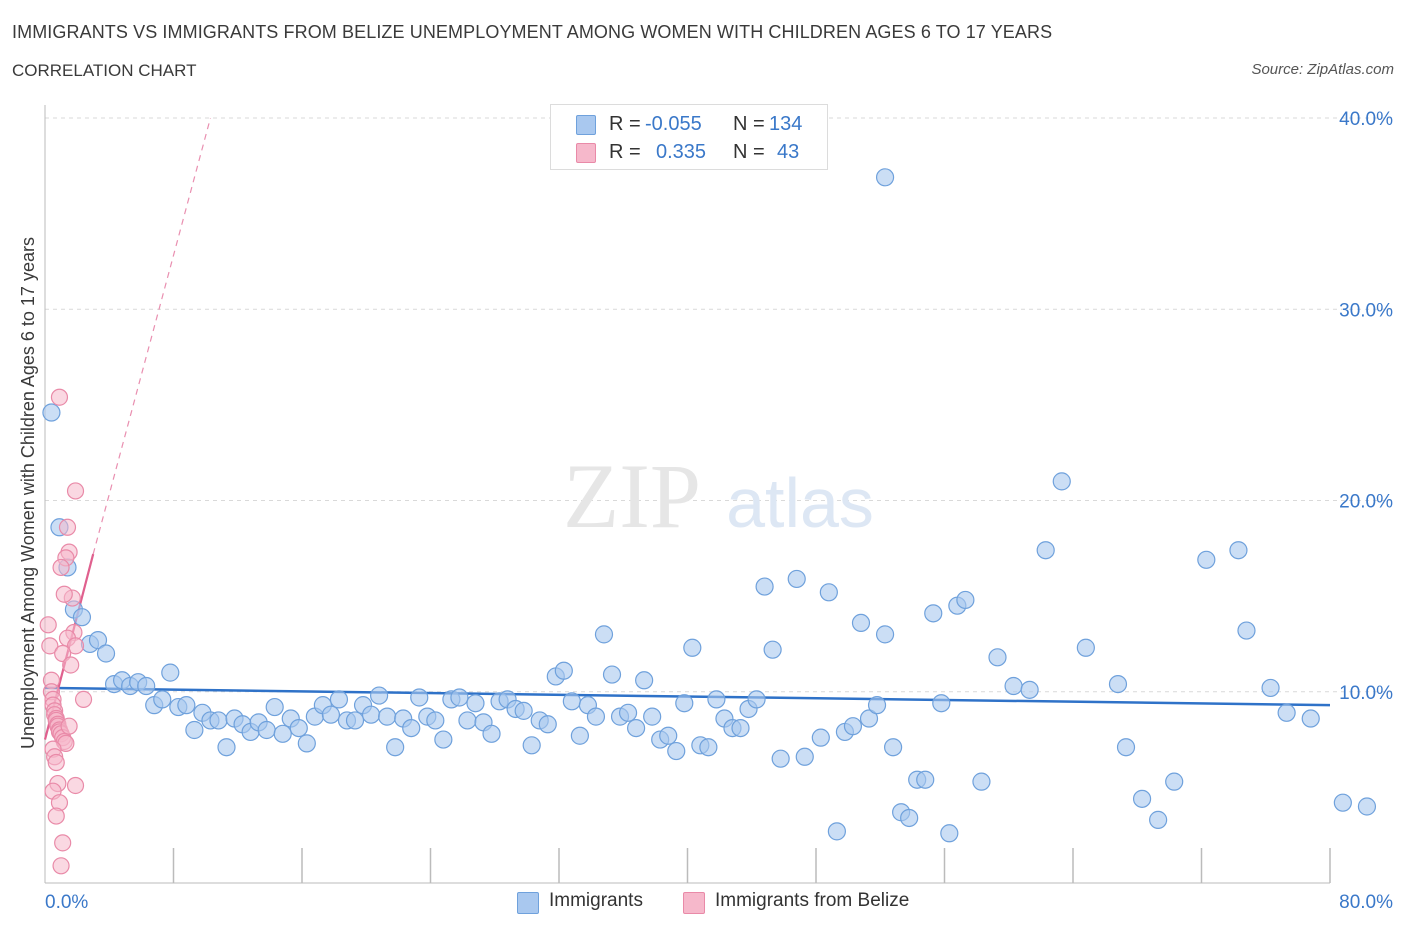  What do you see at coordinates (718, 496) in the screenshot?
I see `zipatlas-watermark: ZIP atlas` at bounding box center [718, 496].